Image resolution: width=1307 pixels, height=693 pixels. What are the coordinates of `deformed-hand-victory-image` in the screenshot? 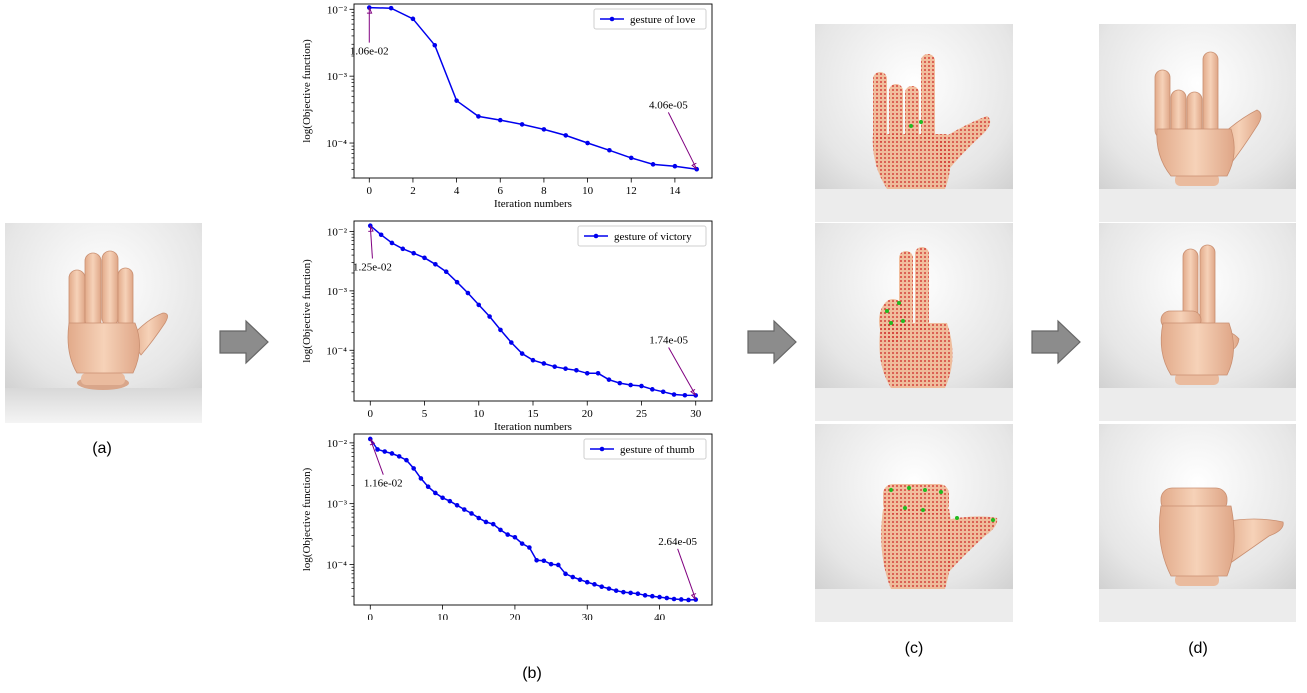 It's located at (914, 322).